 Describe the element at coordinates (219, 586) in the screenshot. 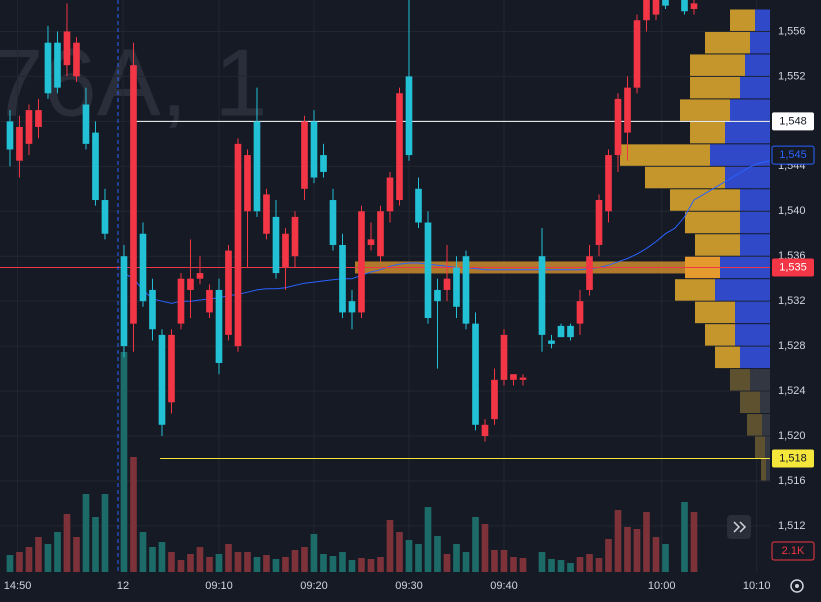

I see `x-tick-label: 09:10` at that location.